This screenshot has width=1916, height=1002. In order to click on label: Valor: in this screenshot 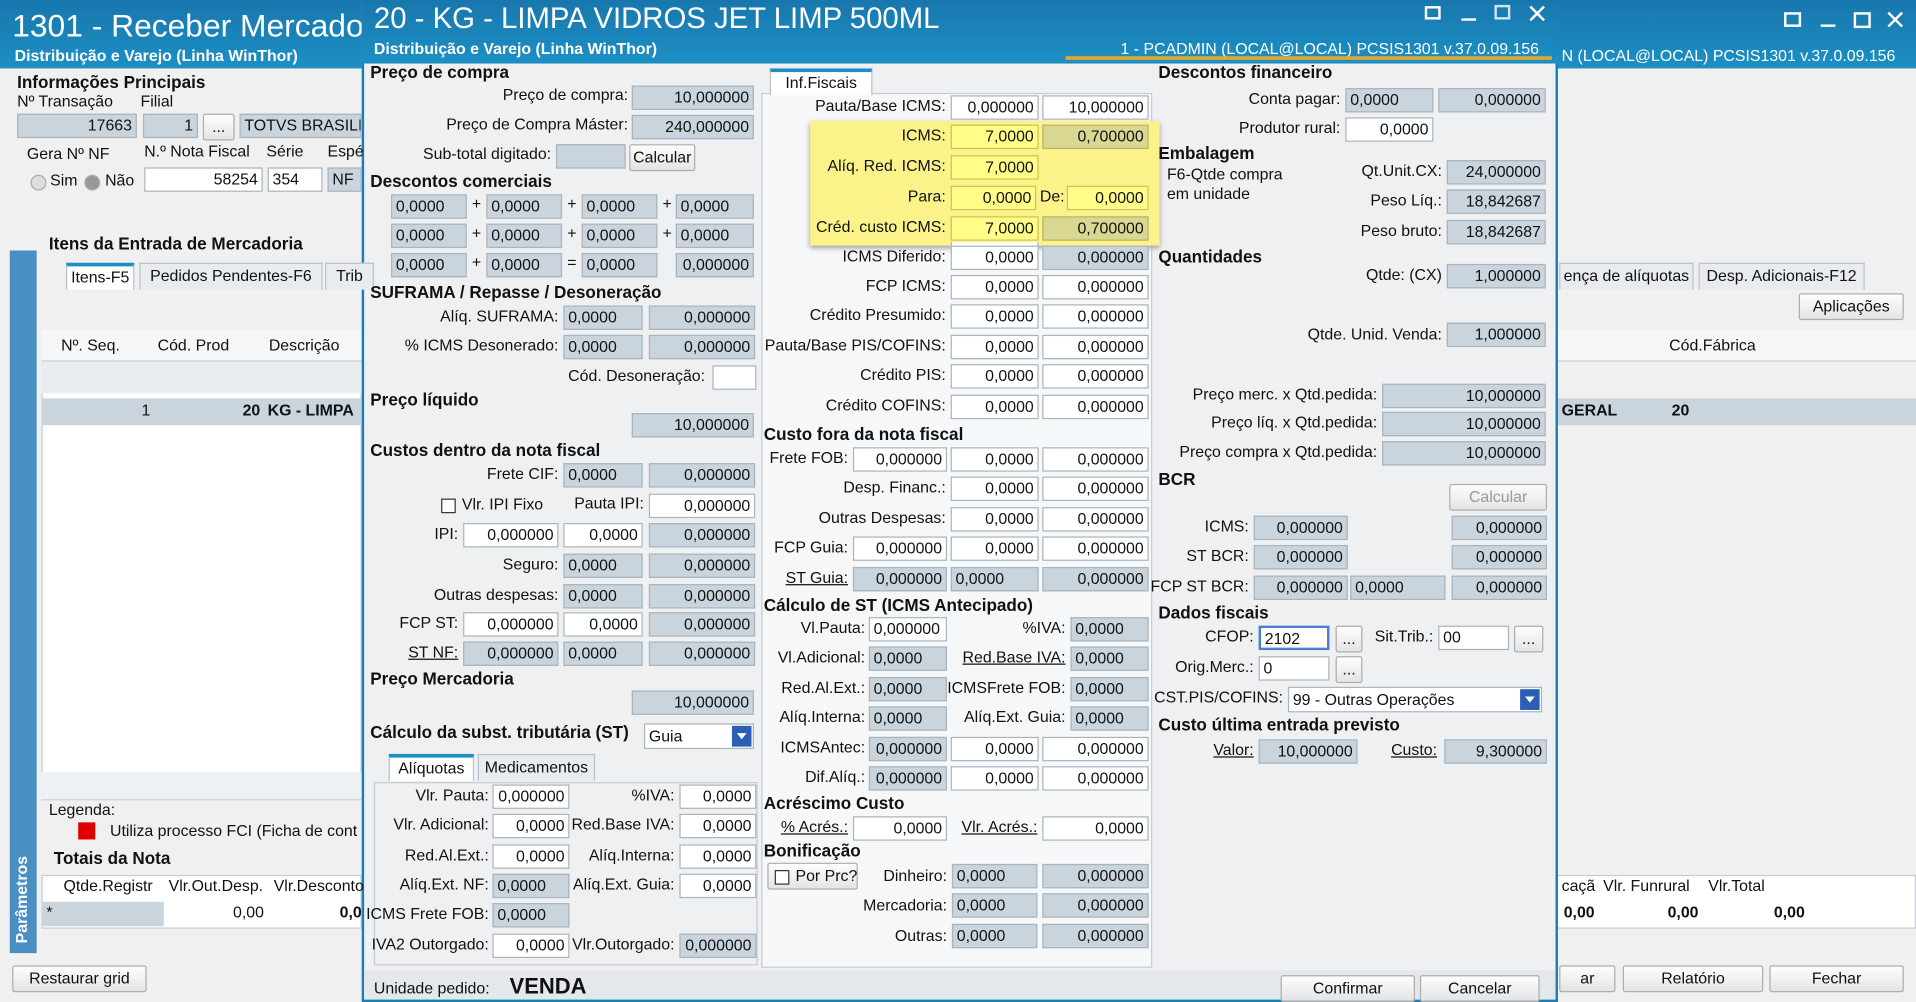, I will do `click(1233, 749)`.